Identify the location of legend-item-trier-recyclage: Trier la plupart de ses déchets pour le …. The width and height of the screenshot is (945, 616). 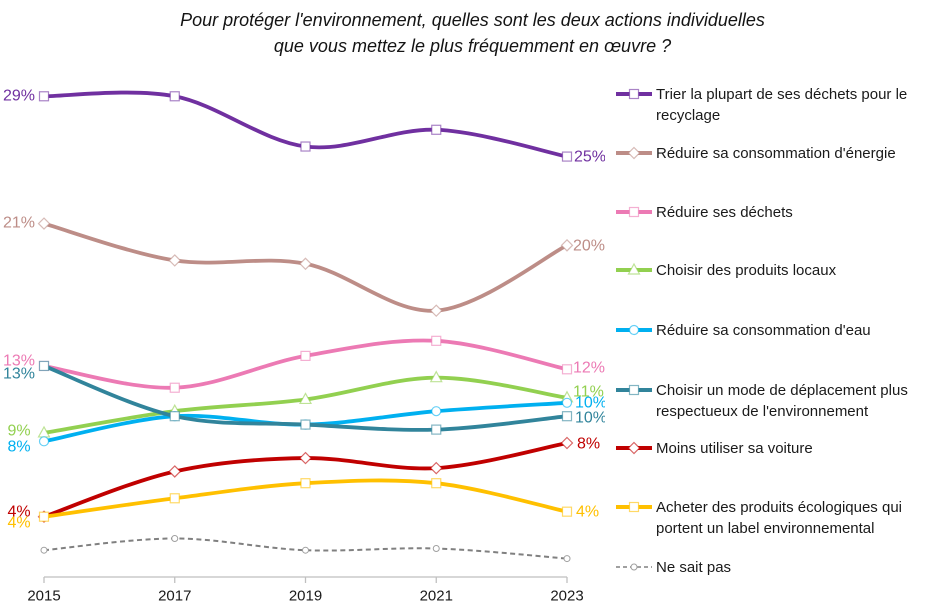
(778, 105).